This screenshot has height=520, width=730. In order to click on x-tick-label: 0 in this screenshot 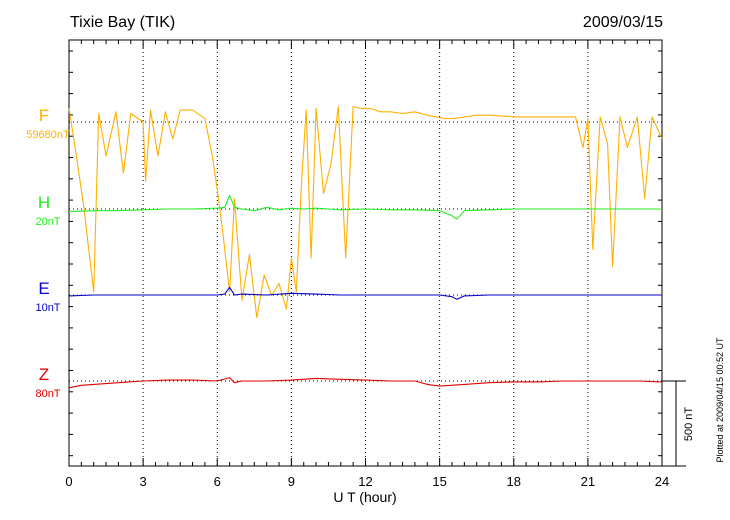, I will do `click(68, 481)`.